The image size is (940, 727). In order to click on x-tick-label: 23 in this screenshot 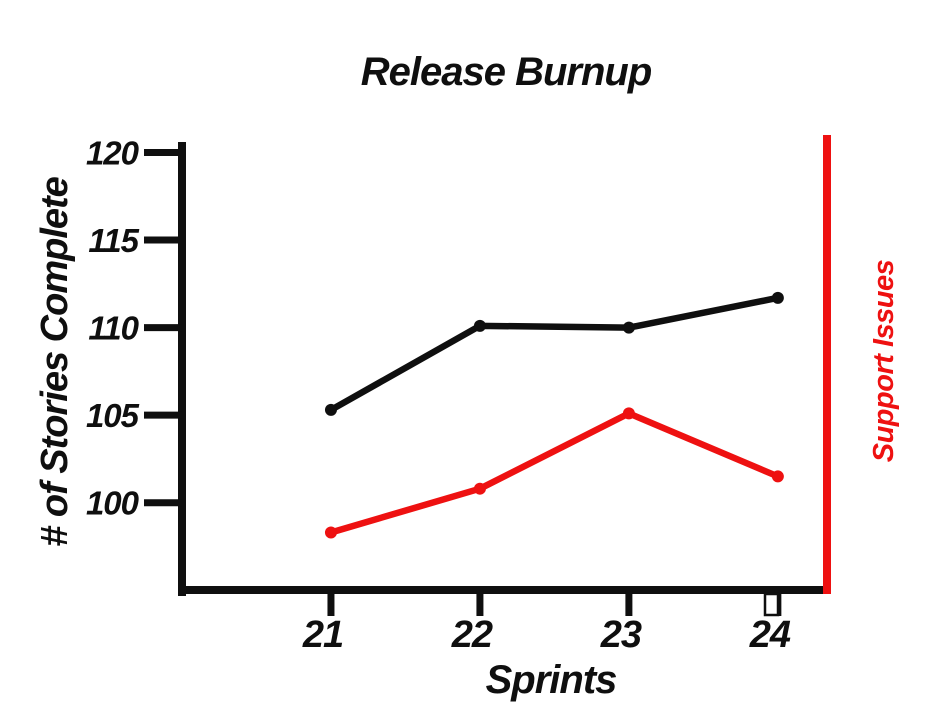, I will do `click(621, 635)`.